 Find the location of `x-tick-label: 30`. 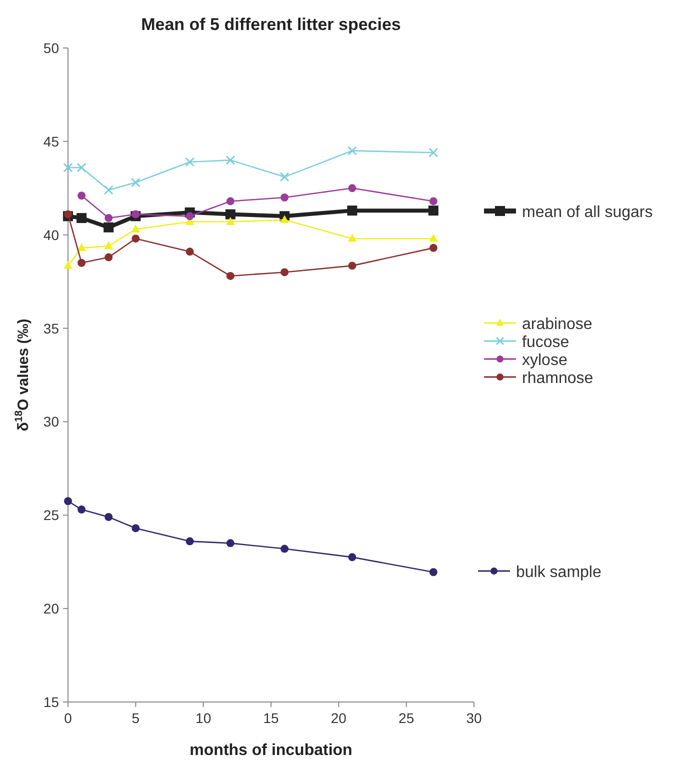

x-tick-label: 30 is located at coordinates (474, 718).